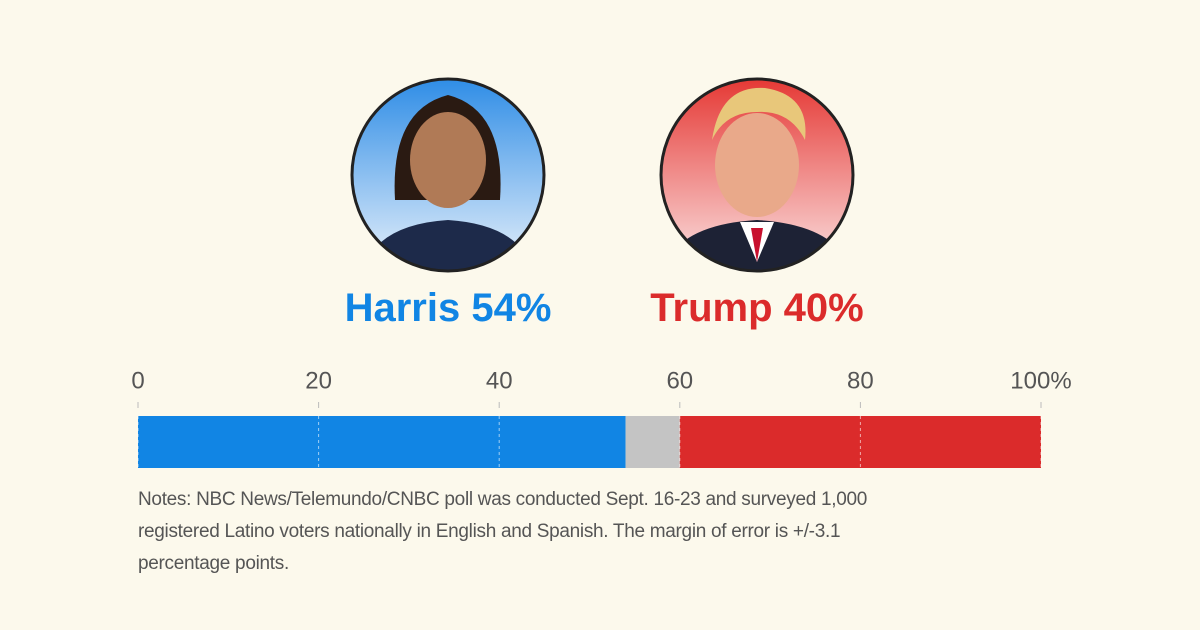 Image resolution: width=1200 pixels, height=630 pixels. Describe the element at coordinates (318, 380) in the screenshot. I see `x-tick-label: 20` at that location.